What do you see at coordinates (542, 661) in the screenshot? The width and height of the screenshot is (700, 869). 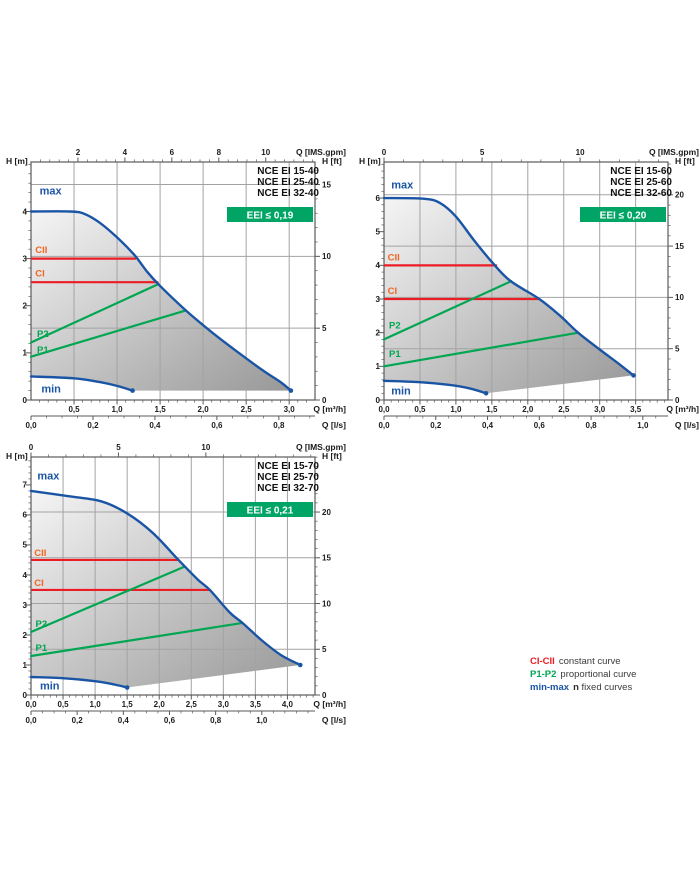 I see `legend-key-constant: CI-CII` at bounding box center [542, 661].